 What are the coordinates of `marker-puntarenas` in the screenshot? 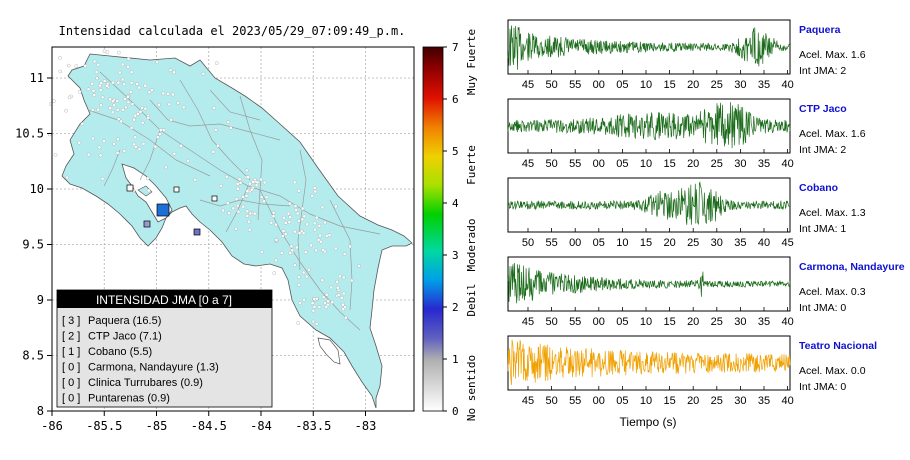 It's located at (176, 189).